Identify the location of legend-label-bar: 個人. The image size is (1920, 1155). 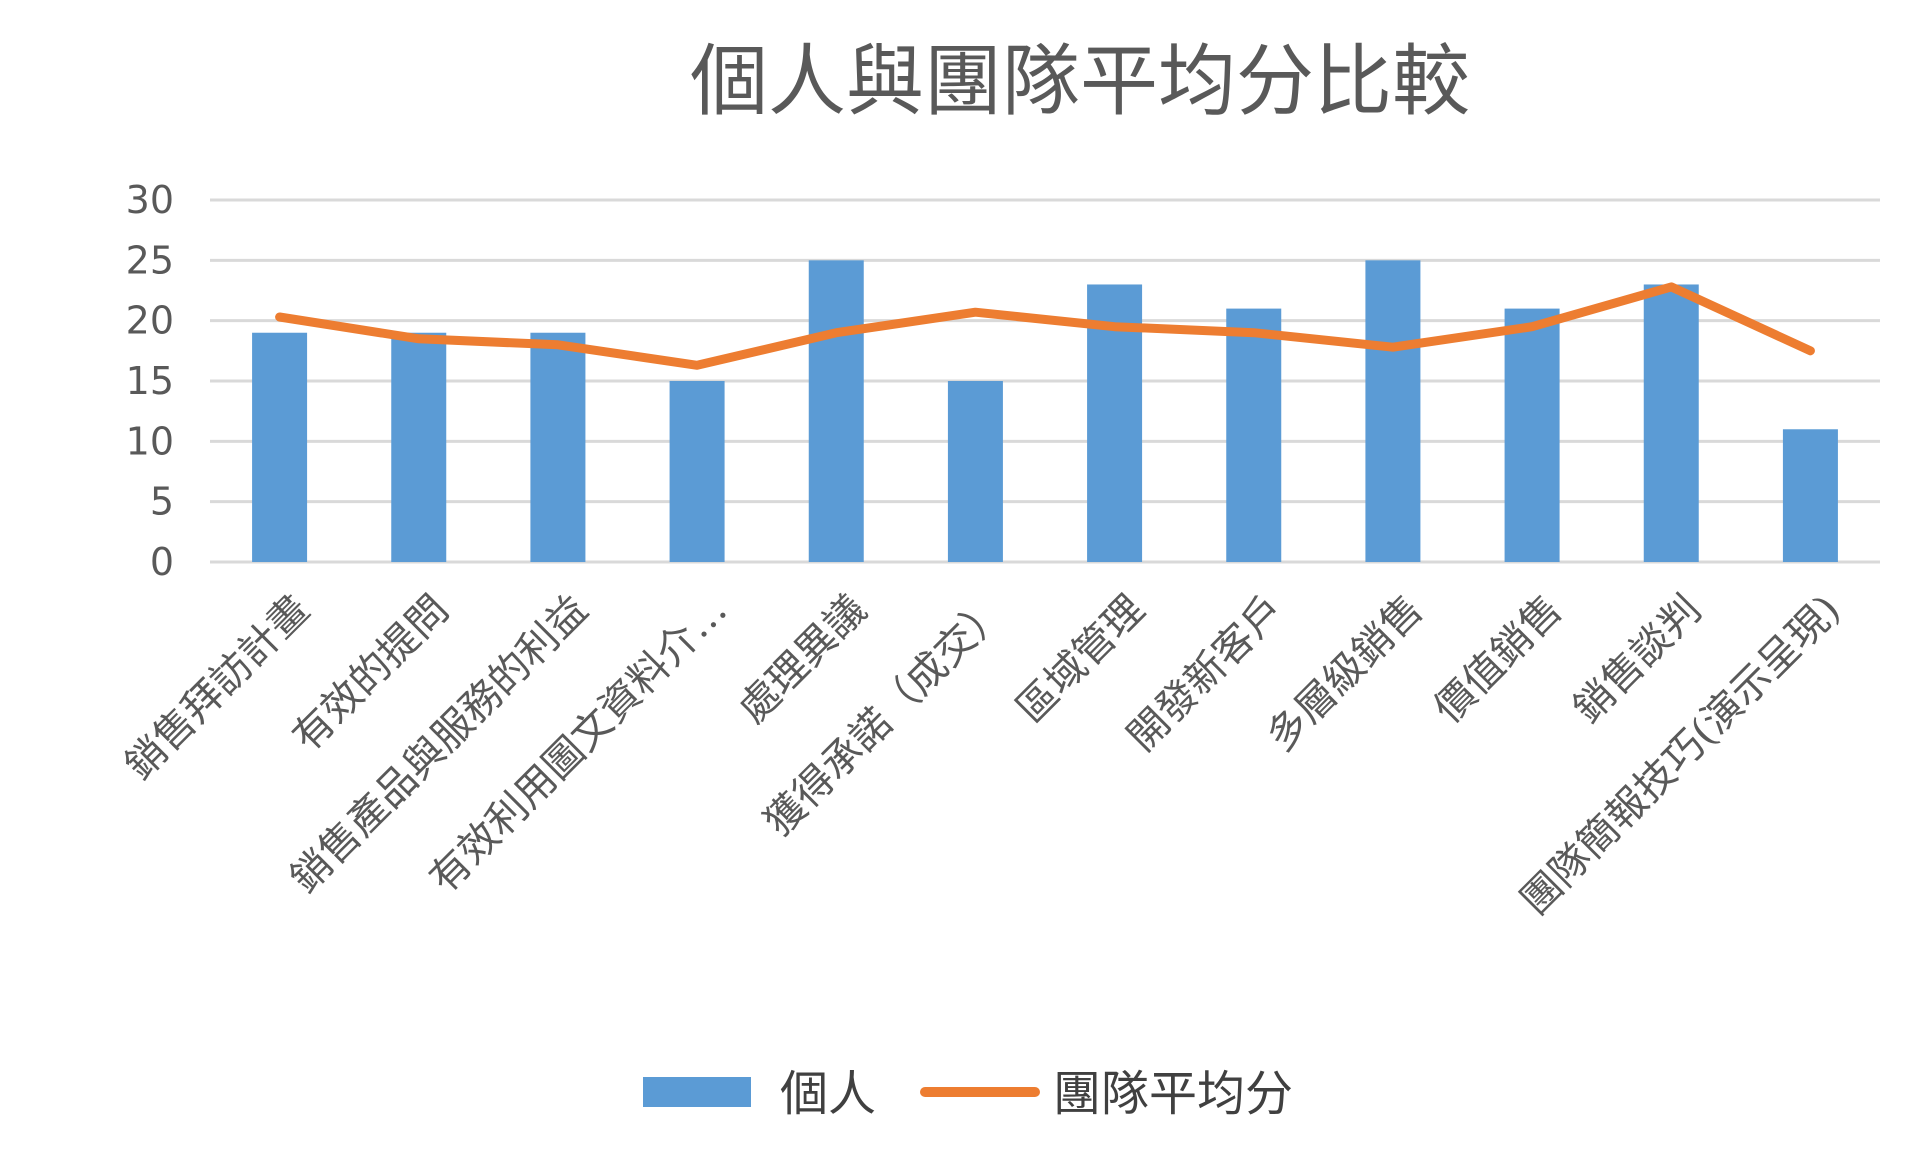
(828, 1094).